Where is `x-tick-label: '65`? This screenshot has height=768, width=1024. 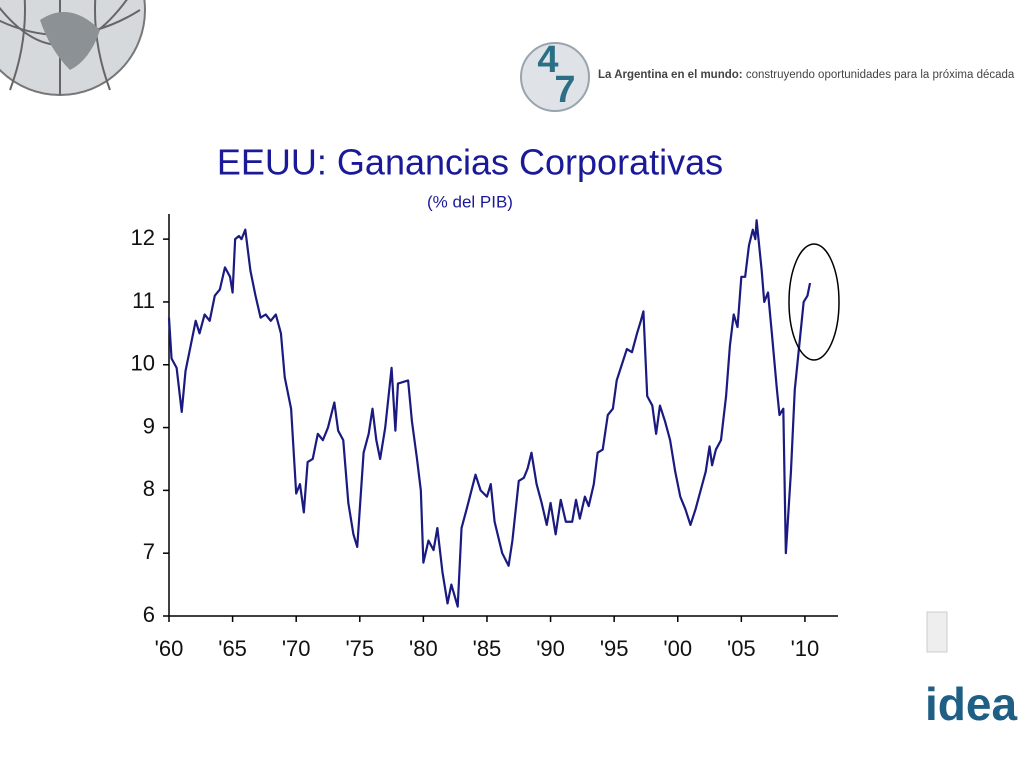 x-tick-label: '65 is located at coordinates (232, 648).